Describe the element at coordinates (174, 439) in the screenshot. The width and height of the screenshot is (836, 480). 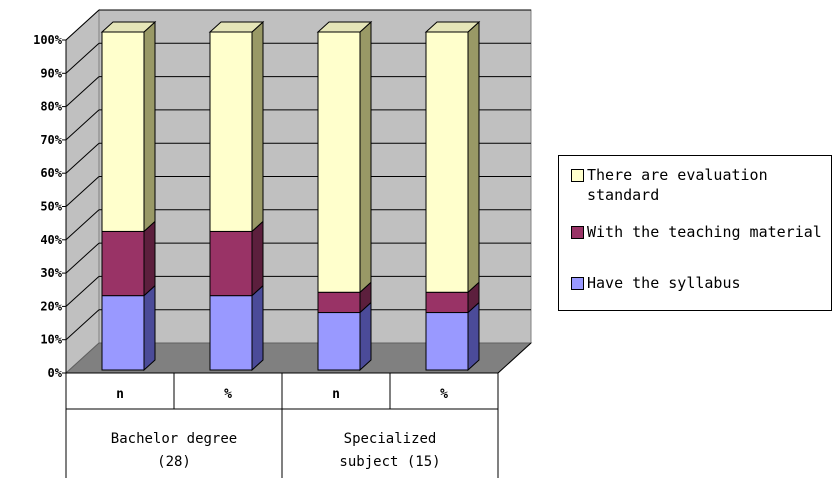
I see `x-group-label: Bachelor degree` at that location.